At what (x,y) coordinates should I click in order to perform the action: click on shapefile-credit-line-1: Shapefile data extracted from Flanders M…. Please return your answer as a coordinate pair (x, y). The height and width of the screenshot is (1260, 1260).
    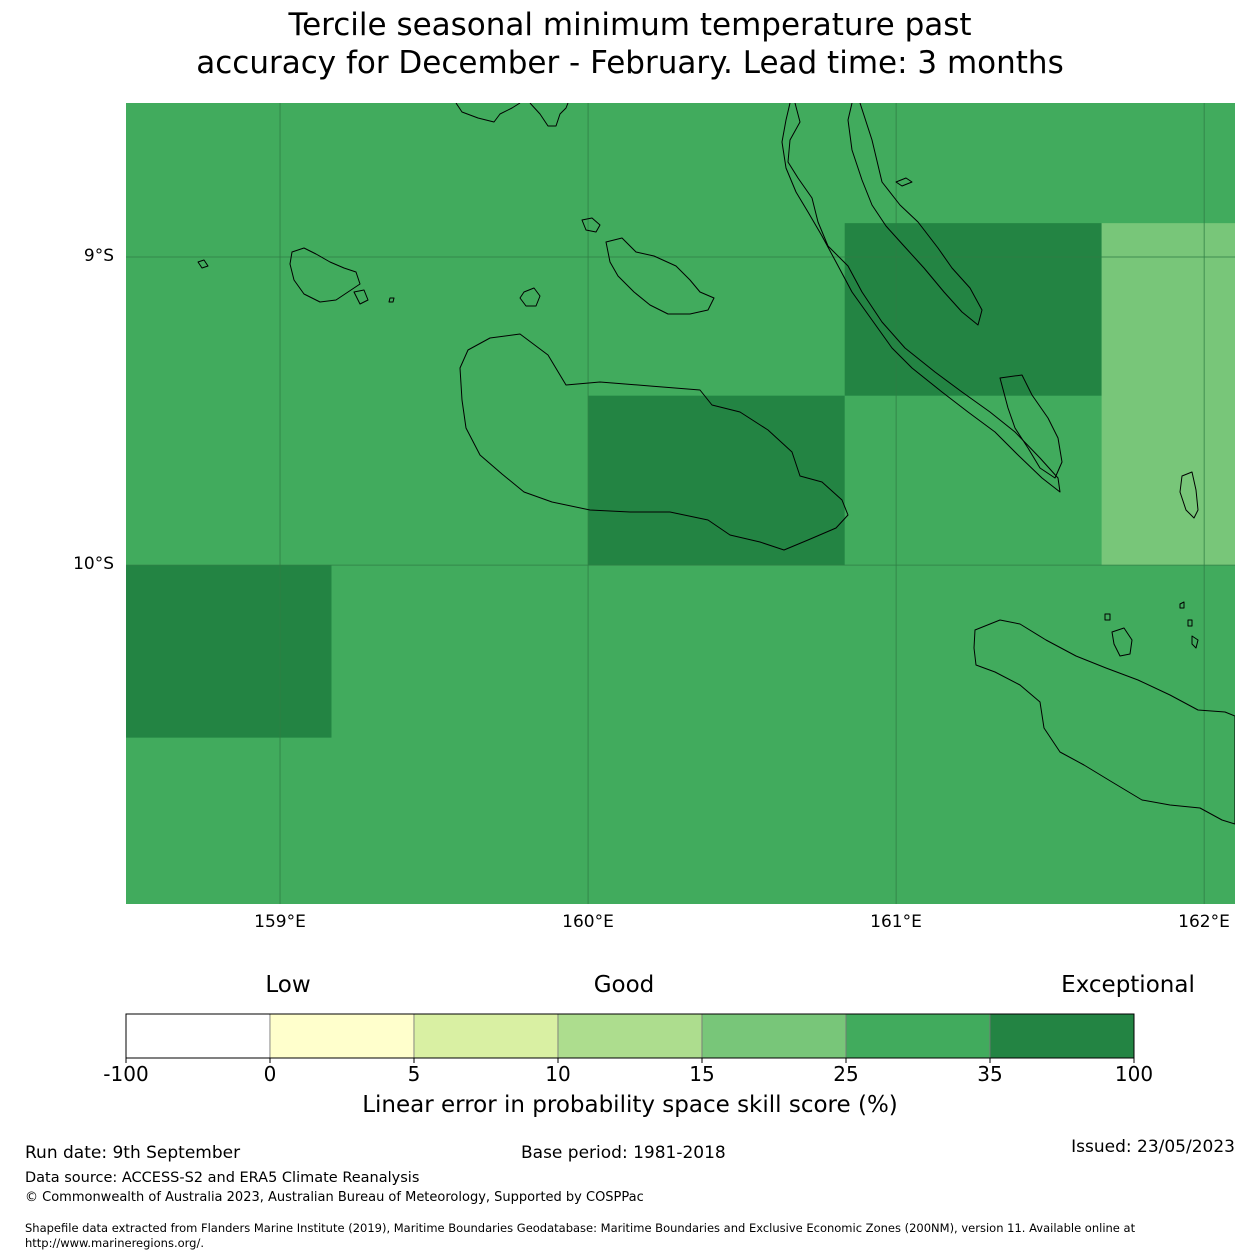
    Looking at the image, I should click on (580, 1228).